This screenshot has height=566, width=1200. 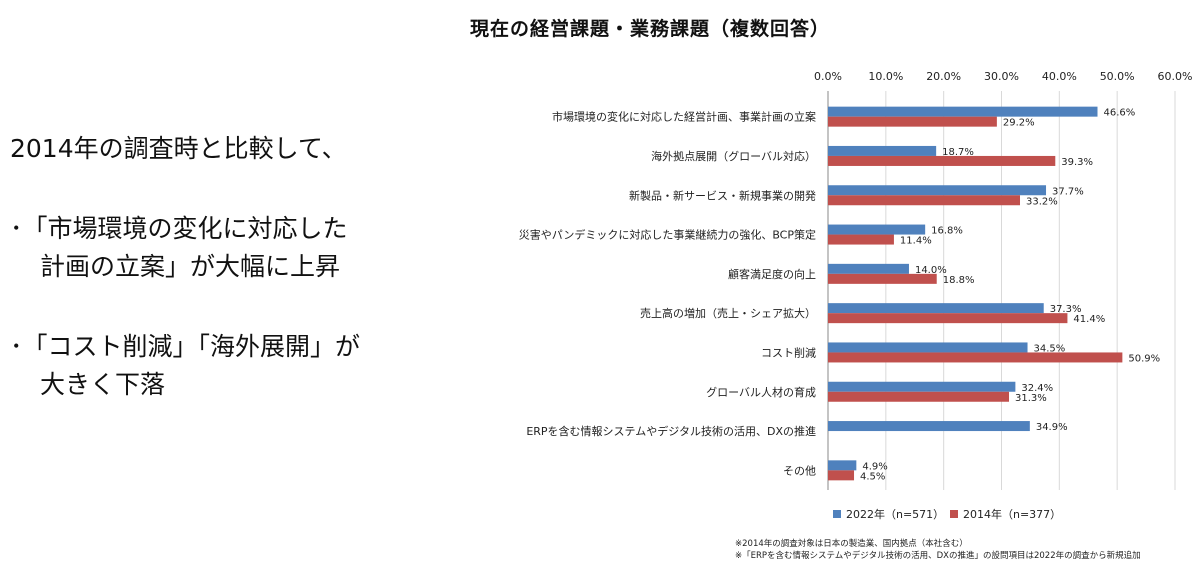 What do you see at coordinates (1052, 427) in the screenshot?
I see `data-label: 34.9%` at bounding box center [1052, 427].